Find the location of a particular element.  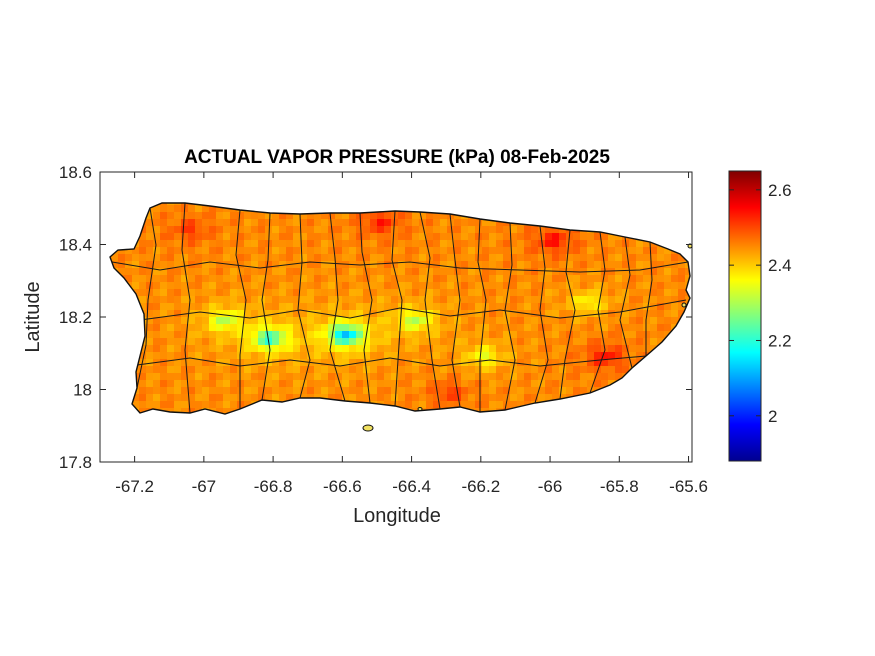

colorbar-tick-label: 2 is located at coordinates (772, 416).